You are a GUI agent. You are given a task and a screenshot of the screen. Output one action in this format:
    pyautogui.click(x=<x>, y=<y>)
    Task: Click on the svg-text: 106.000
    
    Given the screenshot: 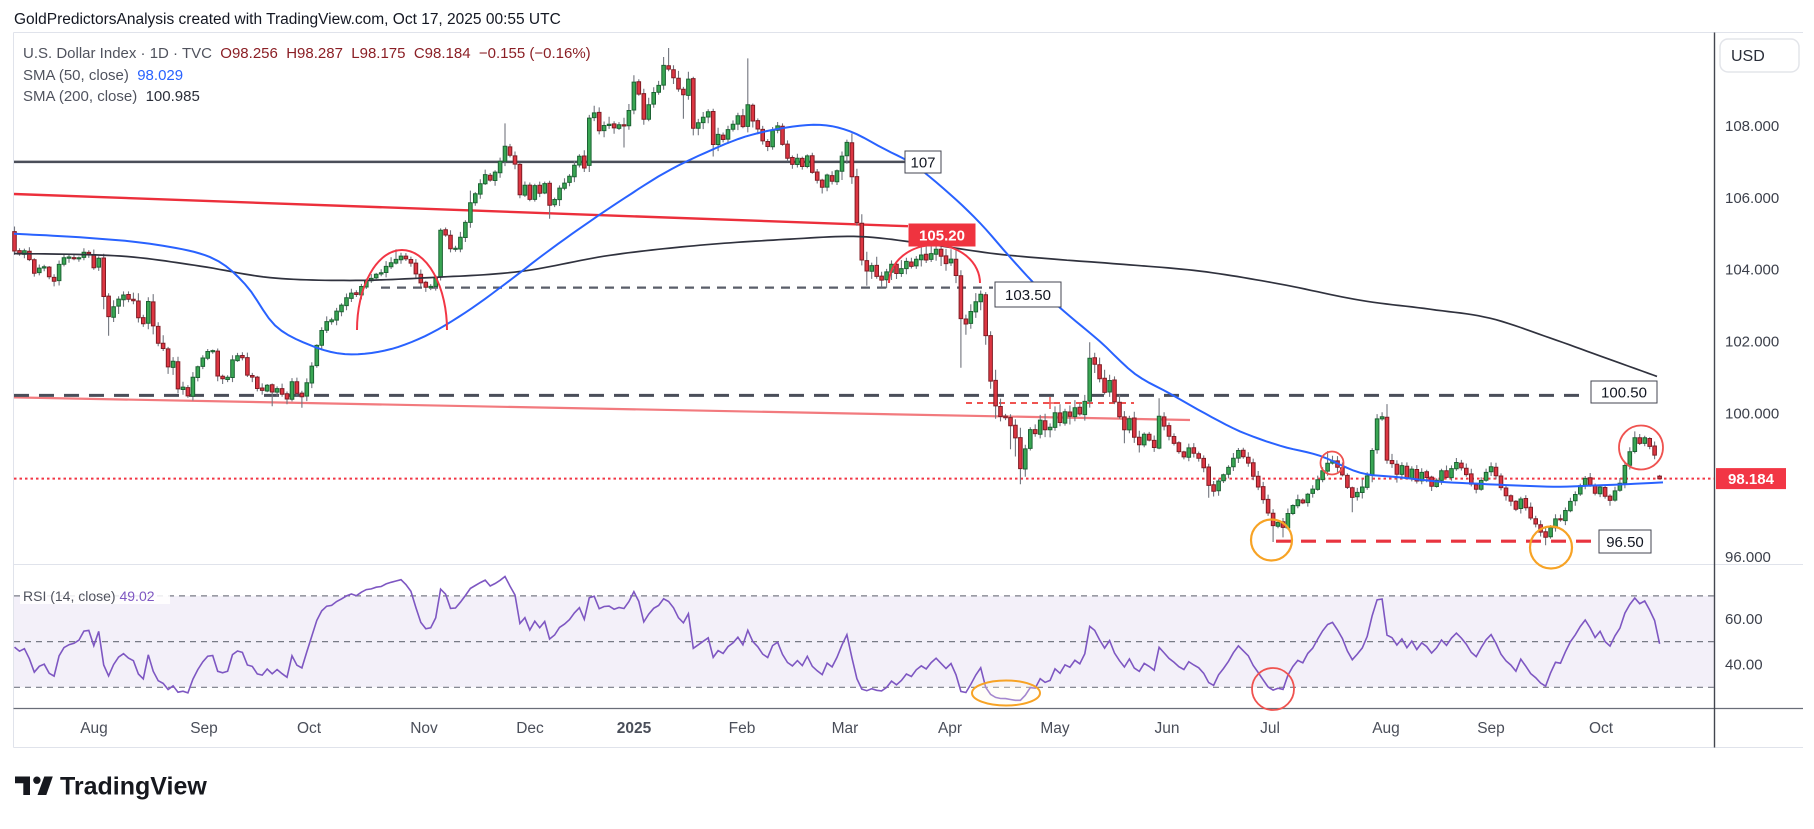 What is the action you would take?
    pyautogui.click(x=1752, y=198)
    